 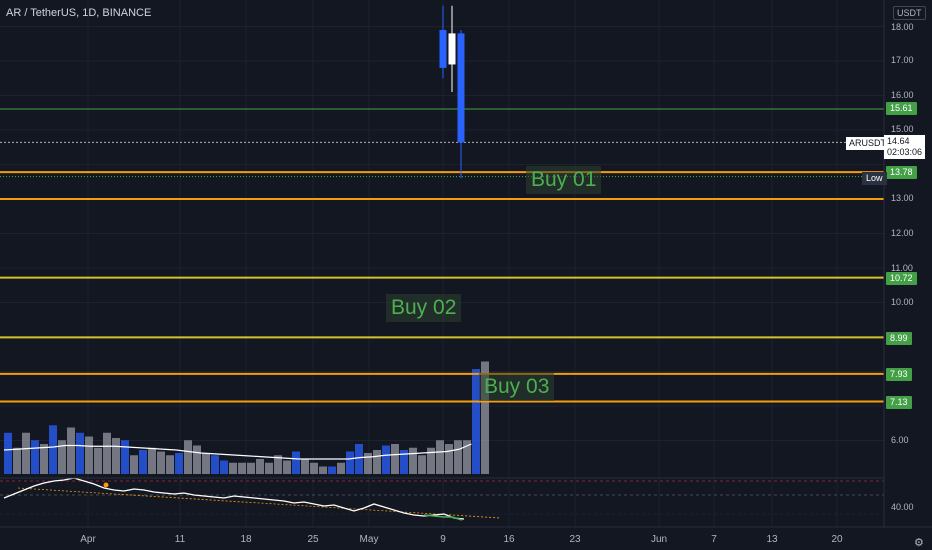 What do you see at coordinates (902, 129) in the screenshot?
I see `price-tick: 15.00` at bounding box center [902, 129].